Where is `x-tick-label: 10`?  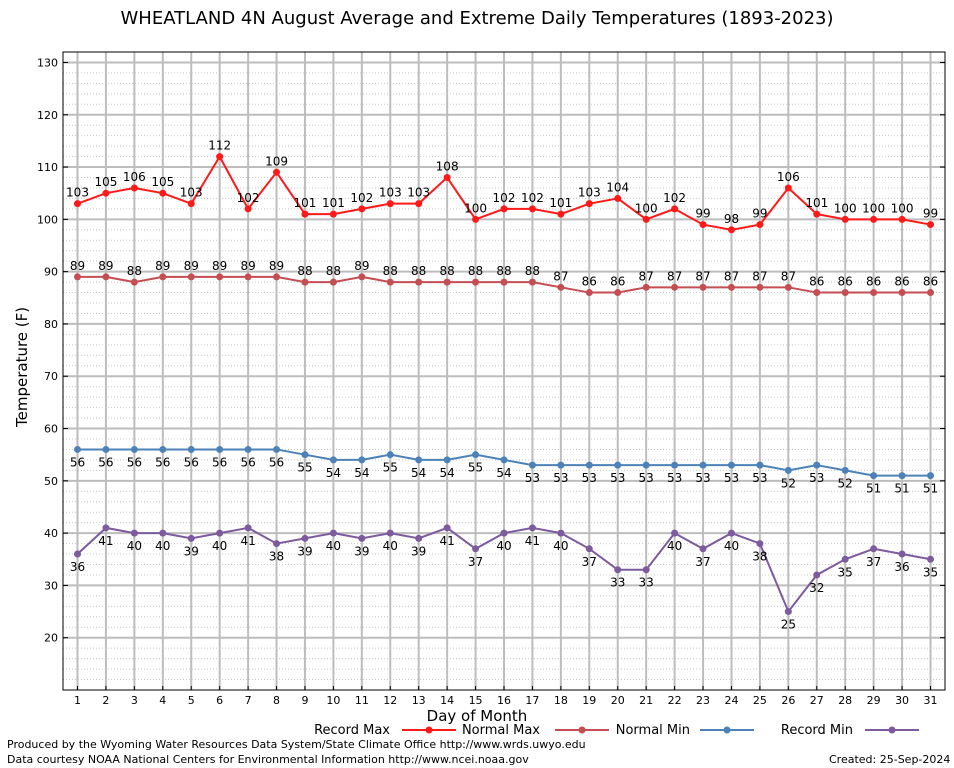 x-tick-label: 10 is located at coordinates (333, 700).